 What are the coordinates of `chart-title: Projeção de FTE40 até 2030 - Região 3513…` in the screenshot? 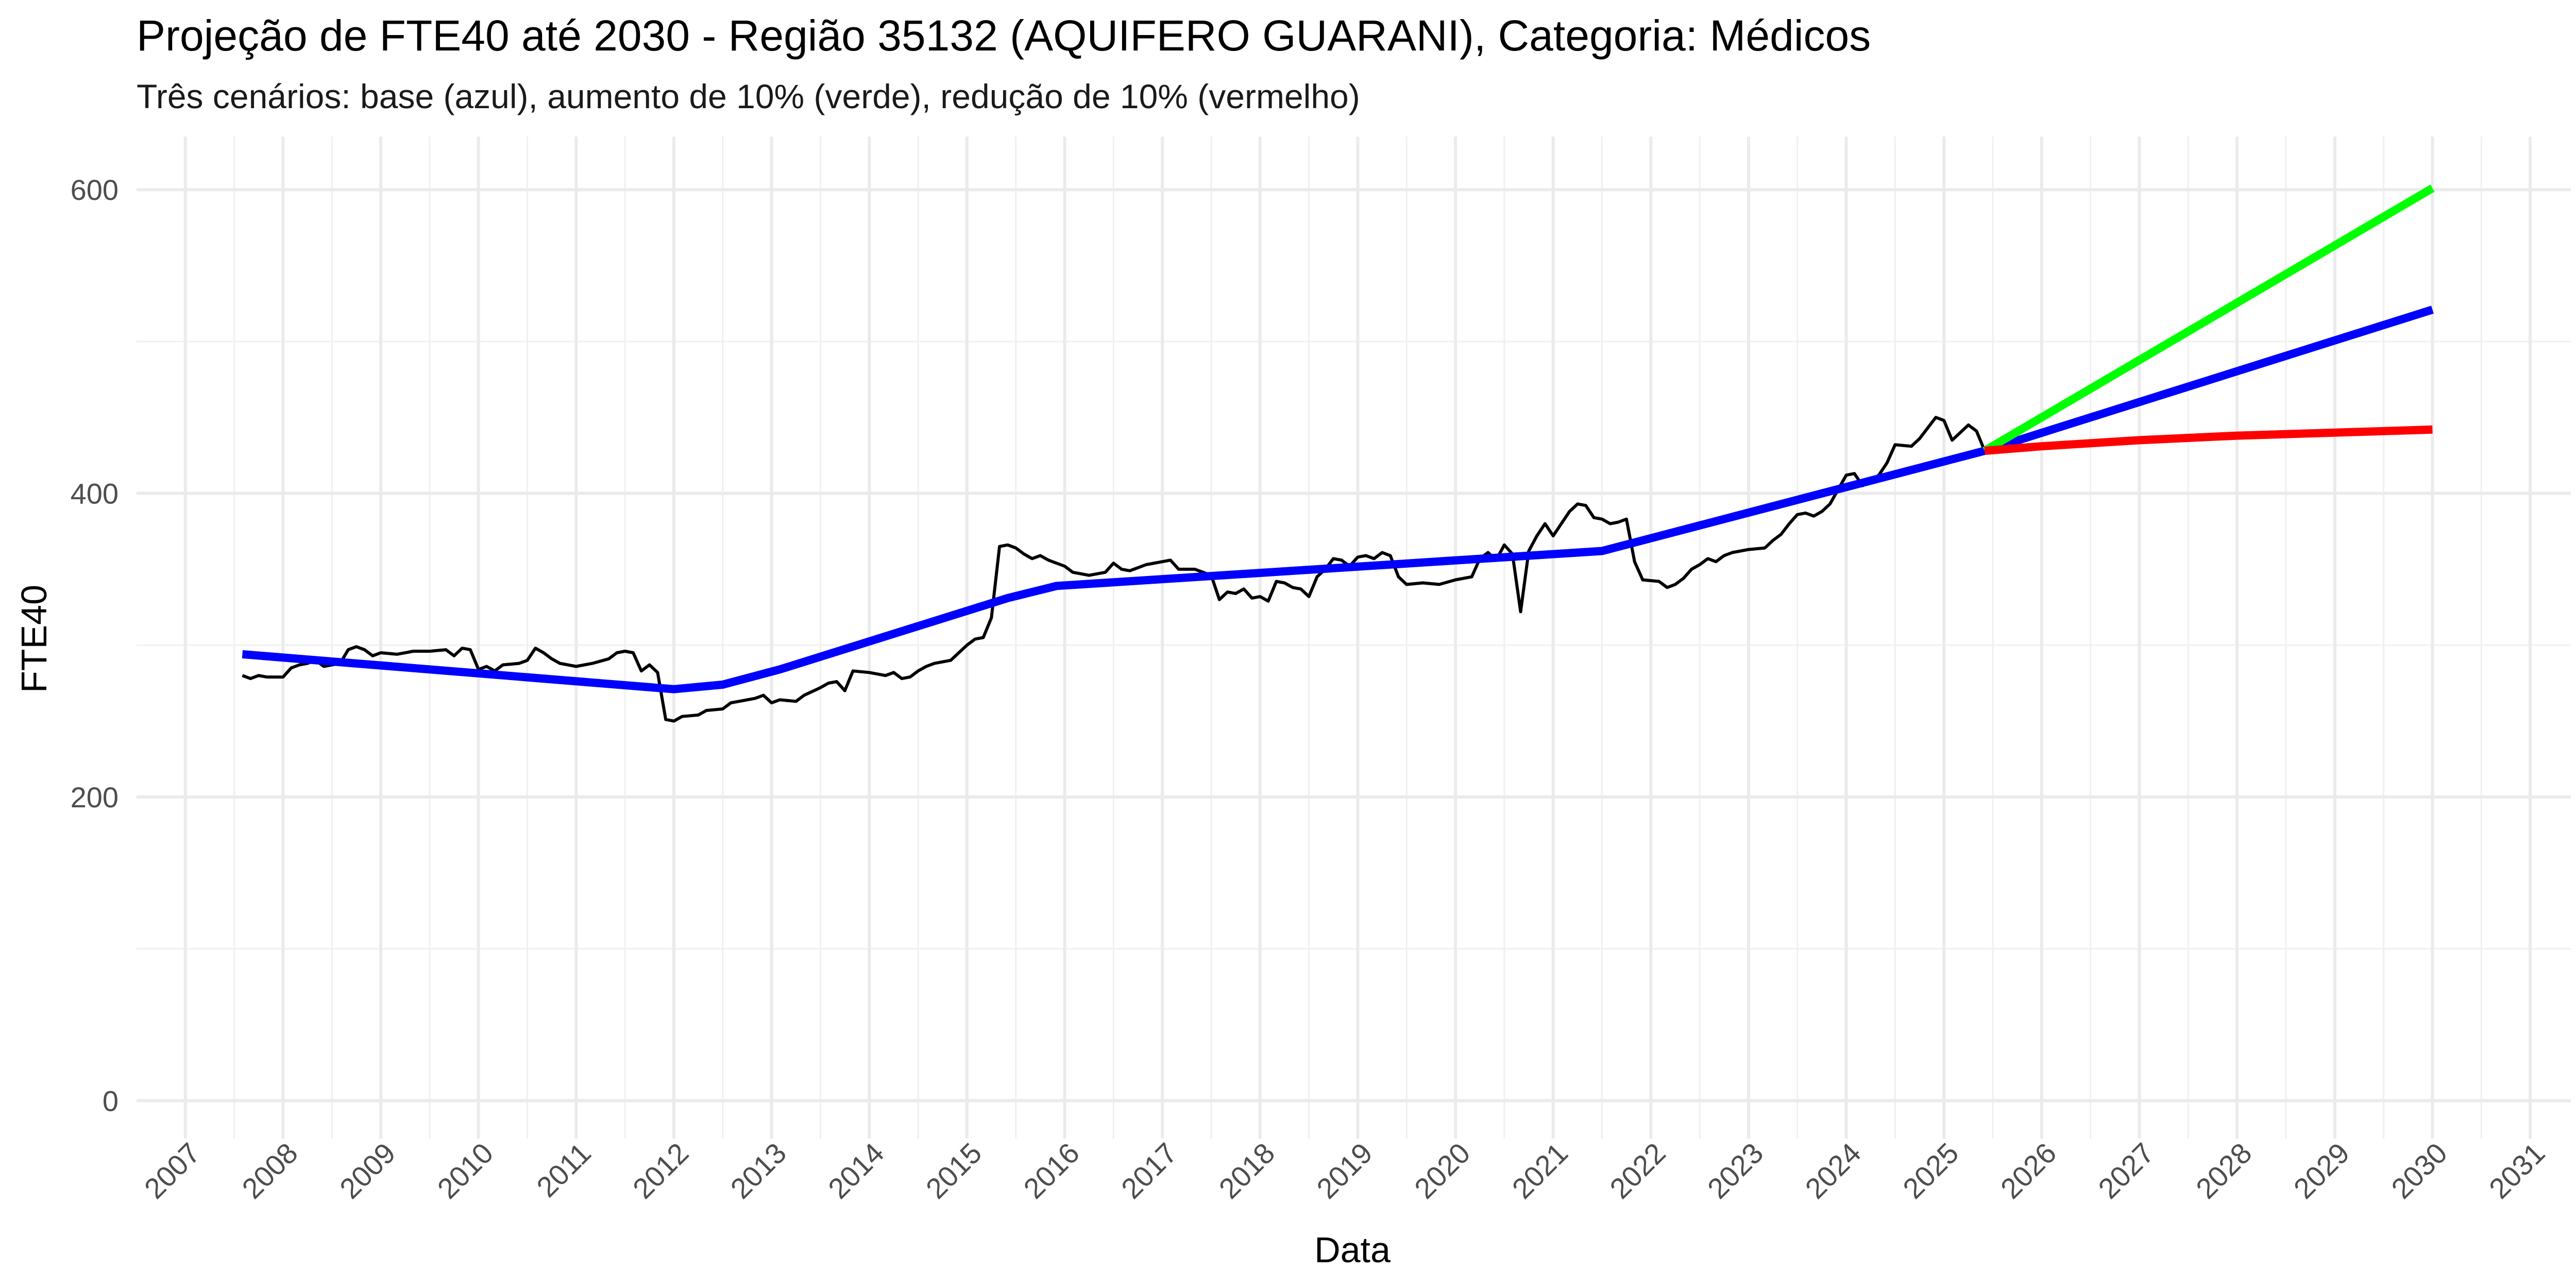 It's located at (1004, 35).